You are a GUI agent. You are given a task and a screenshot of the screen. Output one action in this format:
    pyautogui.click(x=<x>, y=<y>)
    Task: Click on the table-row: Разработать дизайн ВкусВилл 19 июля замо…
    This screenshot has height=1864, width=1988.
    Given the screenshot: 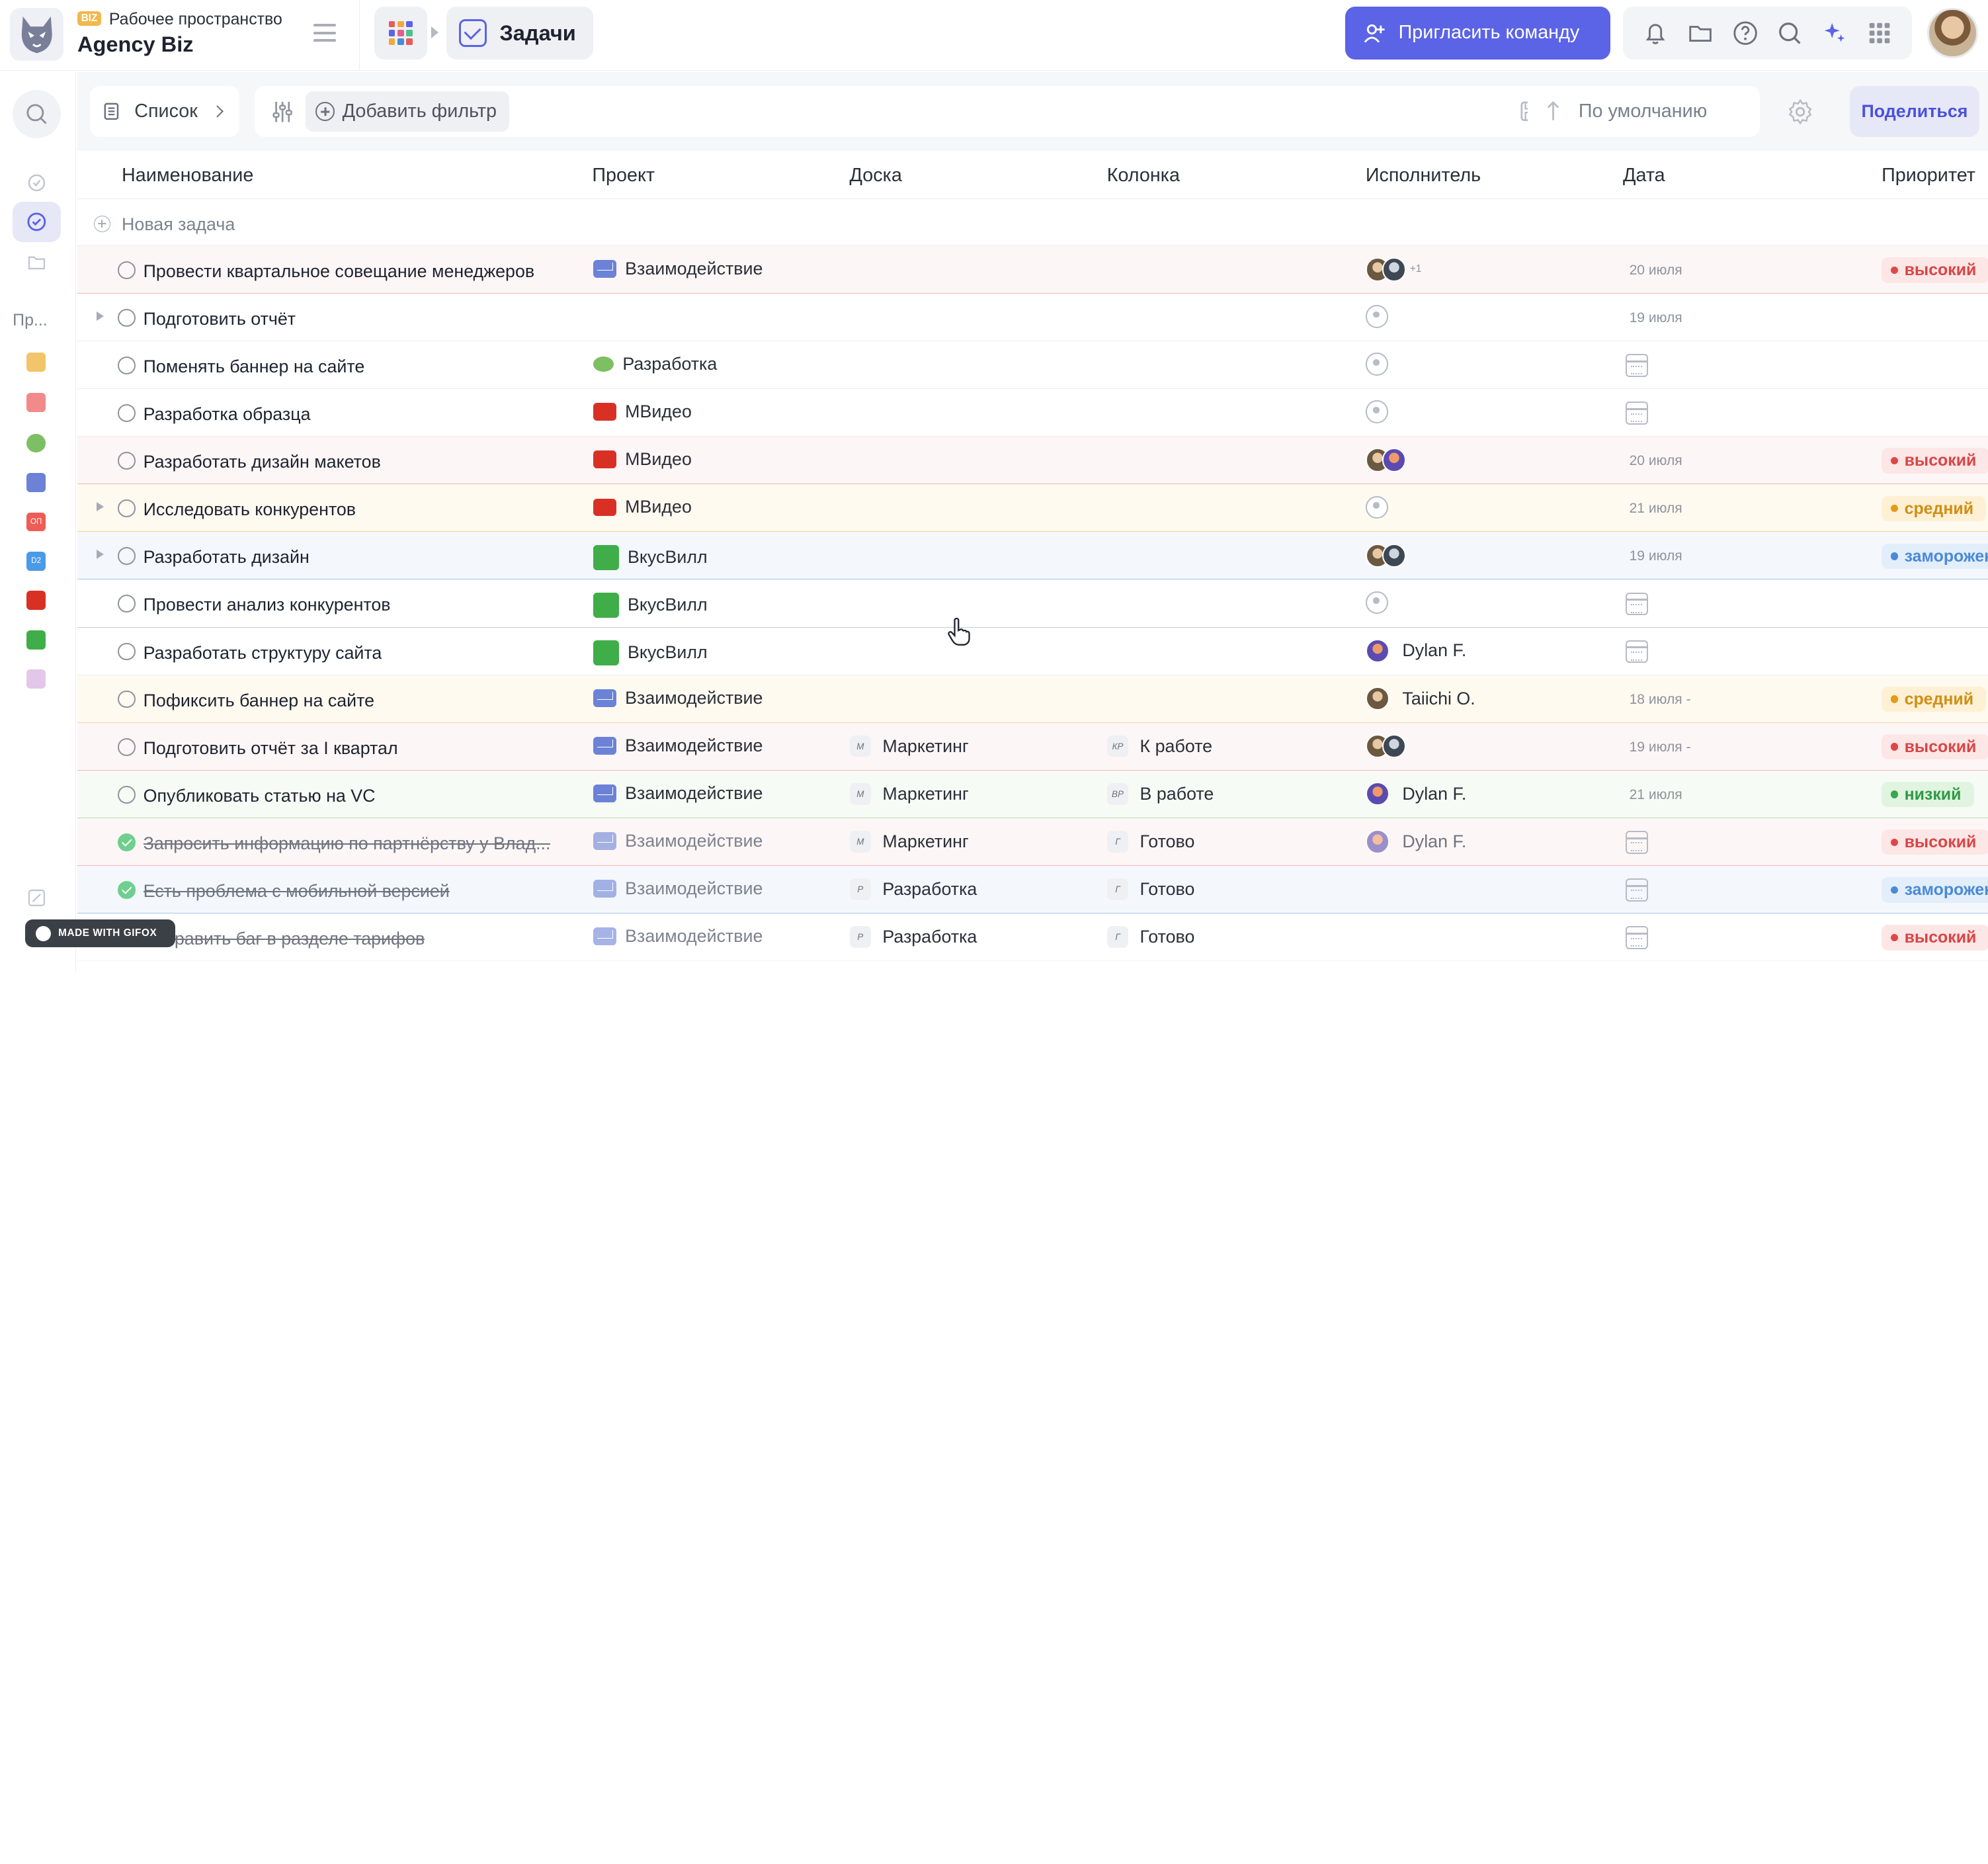 What is the action you would take?
    pyautogui.click(x=1033, y=556)
    